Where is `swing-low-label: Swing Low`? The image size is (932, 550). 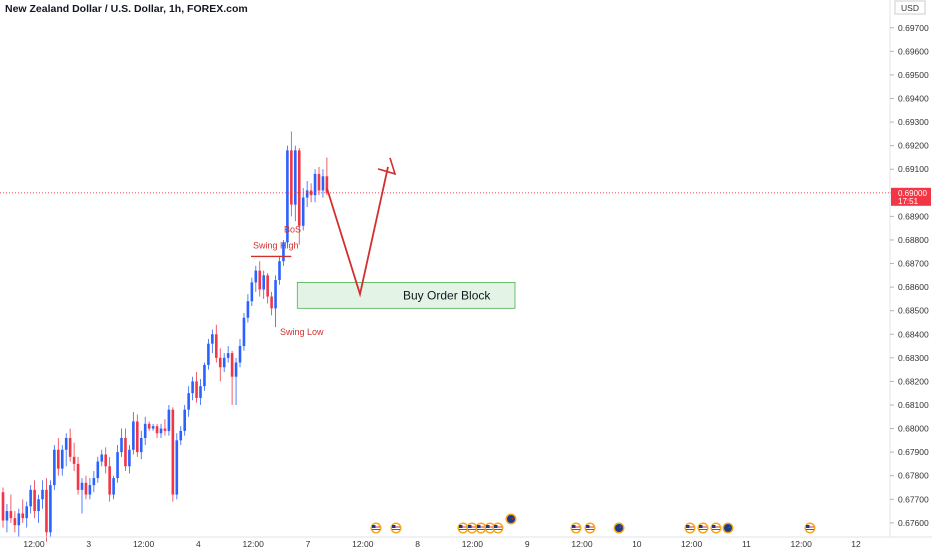 swing-low-label: Swing Low is located at coordinates (302, 332).